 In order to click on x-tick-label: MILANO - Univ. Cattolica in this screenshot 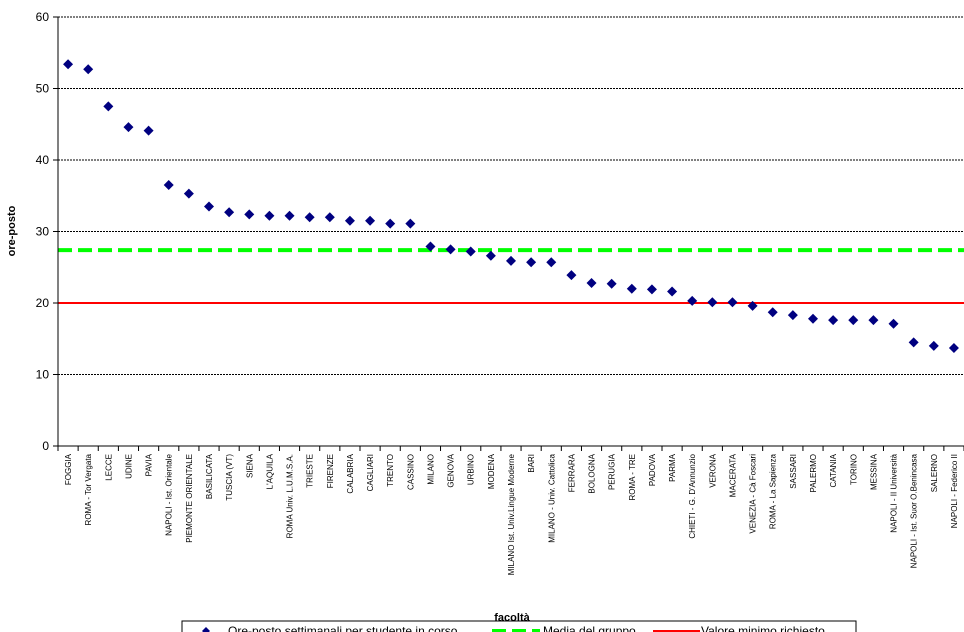, I will do `click(551, 497)`.